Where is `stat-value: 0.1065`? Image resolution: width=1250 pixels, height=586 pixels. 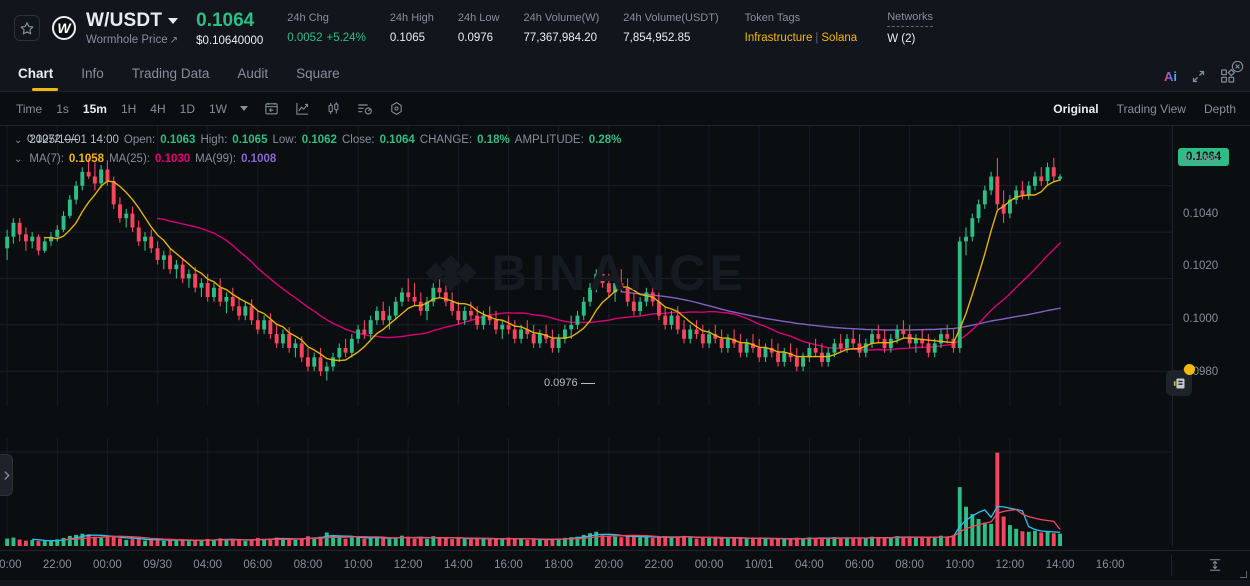 stat-value: 0.1065 is located at coordinates (407, 38).